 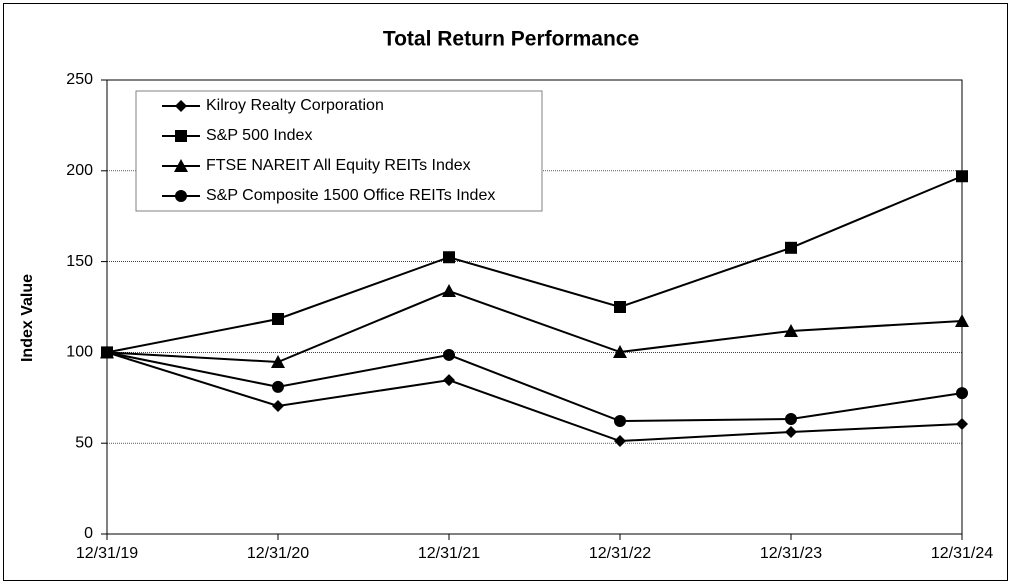 What do you see at coordinates (259, 135) in the screenshot?
I see `legend-label: S&P 500 Index` at bounding box center [259, 135].